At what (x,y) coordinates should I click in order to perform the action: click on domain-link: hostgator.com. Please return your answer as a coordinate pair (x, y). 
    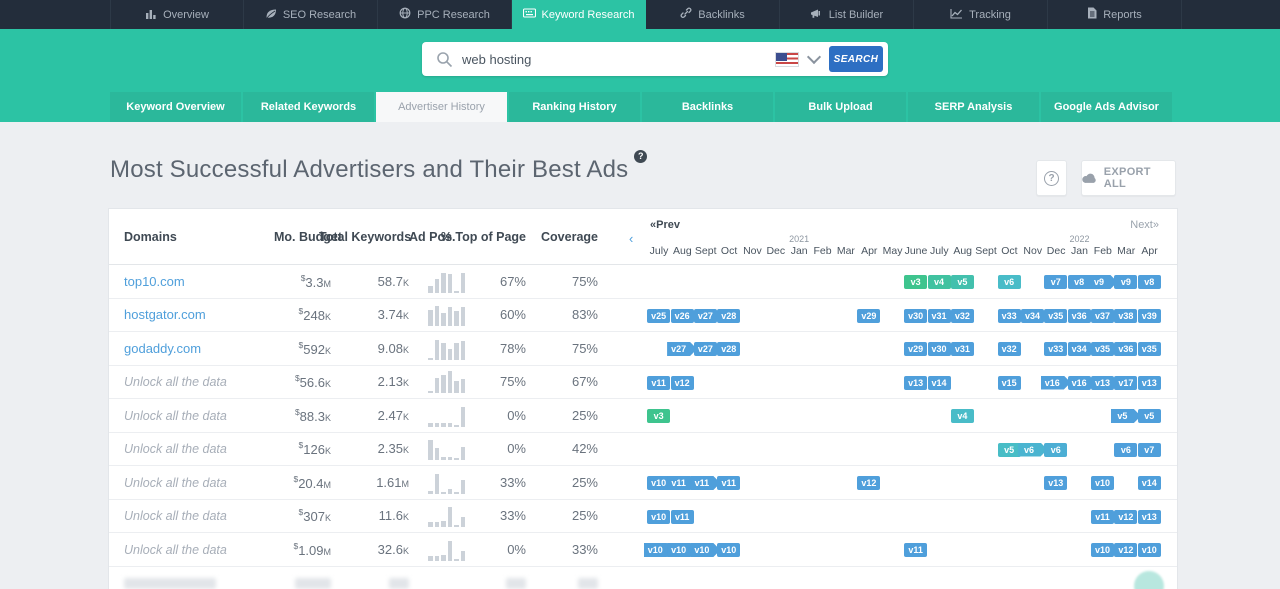
    Looking at the image, I should click on (165, 315).